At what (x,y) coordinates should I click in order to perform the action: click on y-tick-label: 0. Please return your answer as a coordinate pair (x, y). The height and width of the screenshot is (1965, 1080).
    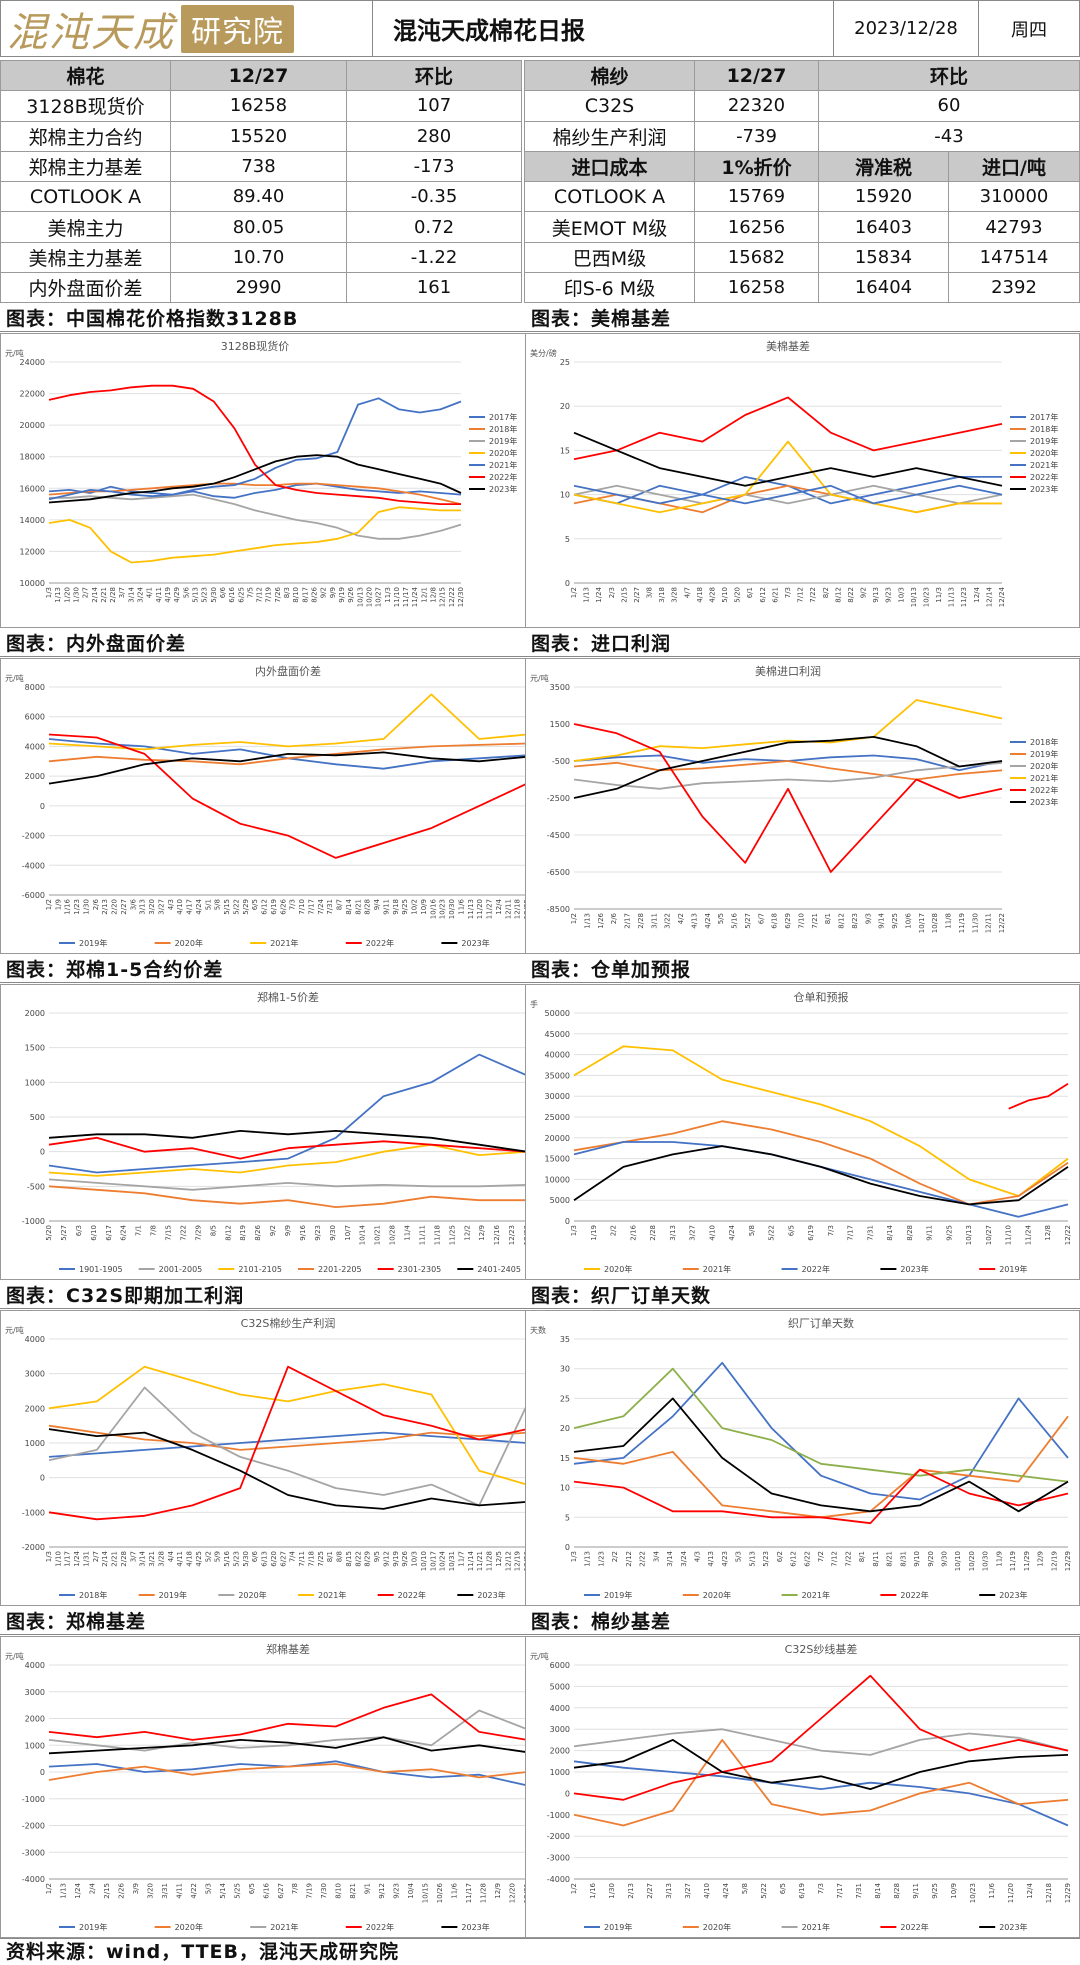
    Looking at the image, I should click on (567, 583).